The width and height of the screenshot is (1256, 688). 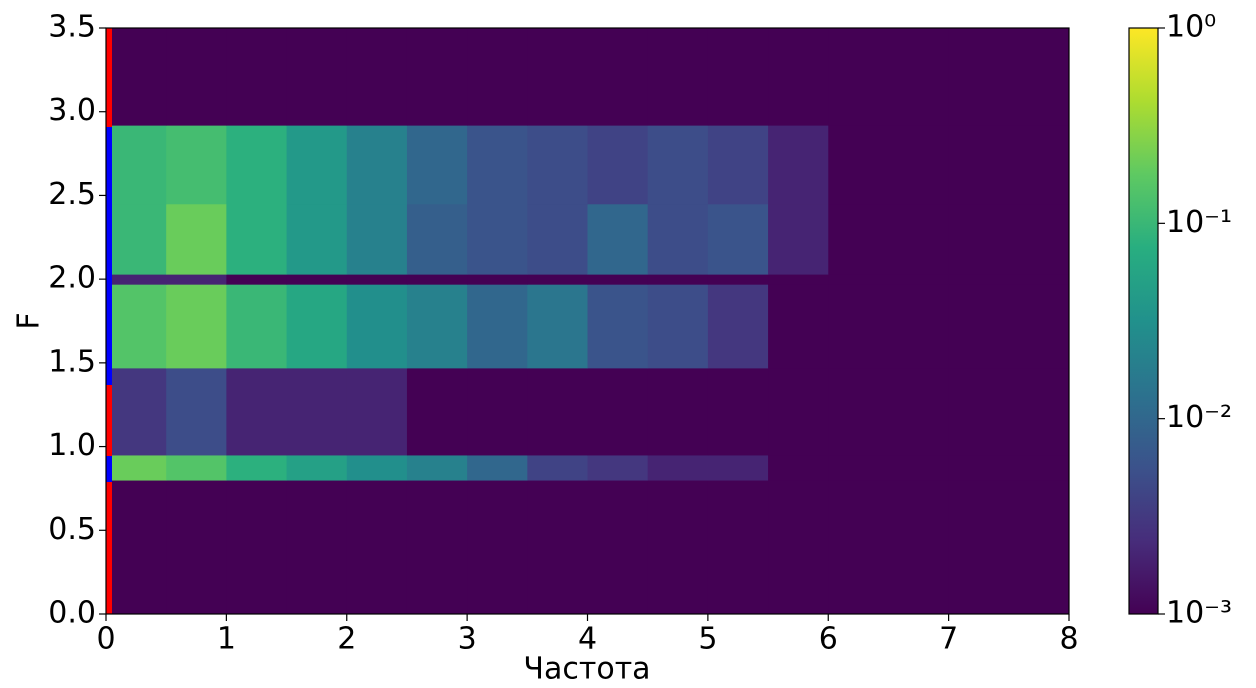 What do you see at coordinates (586, 669) in the screenshot?
I see `x-axis-label: Частота` at bounding box center [586, 669].